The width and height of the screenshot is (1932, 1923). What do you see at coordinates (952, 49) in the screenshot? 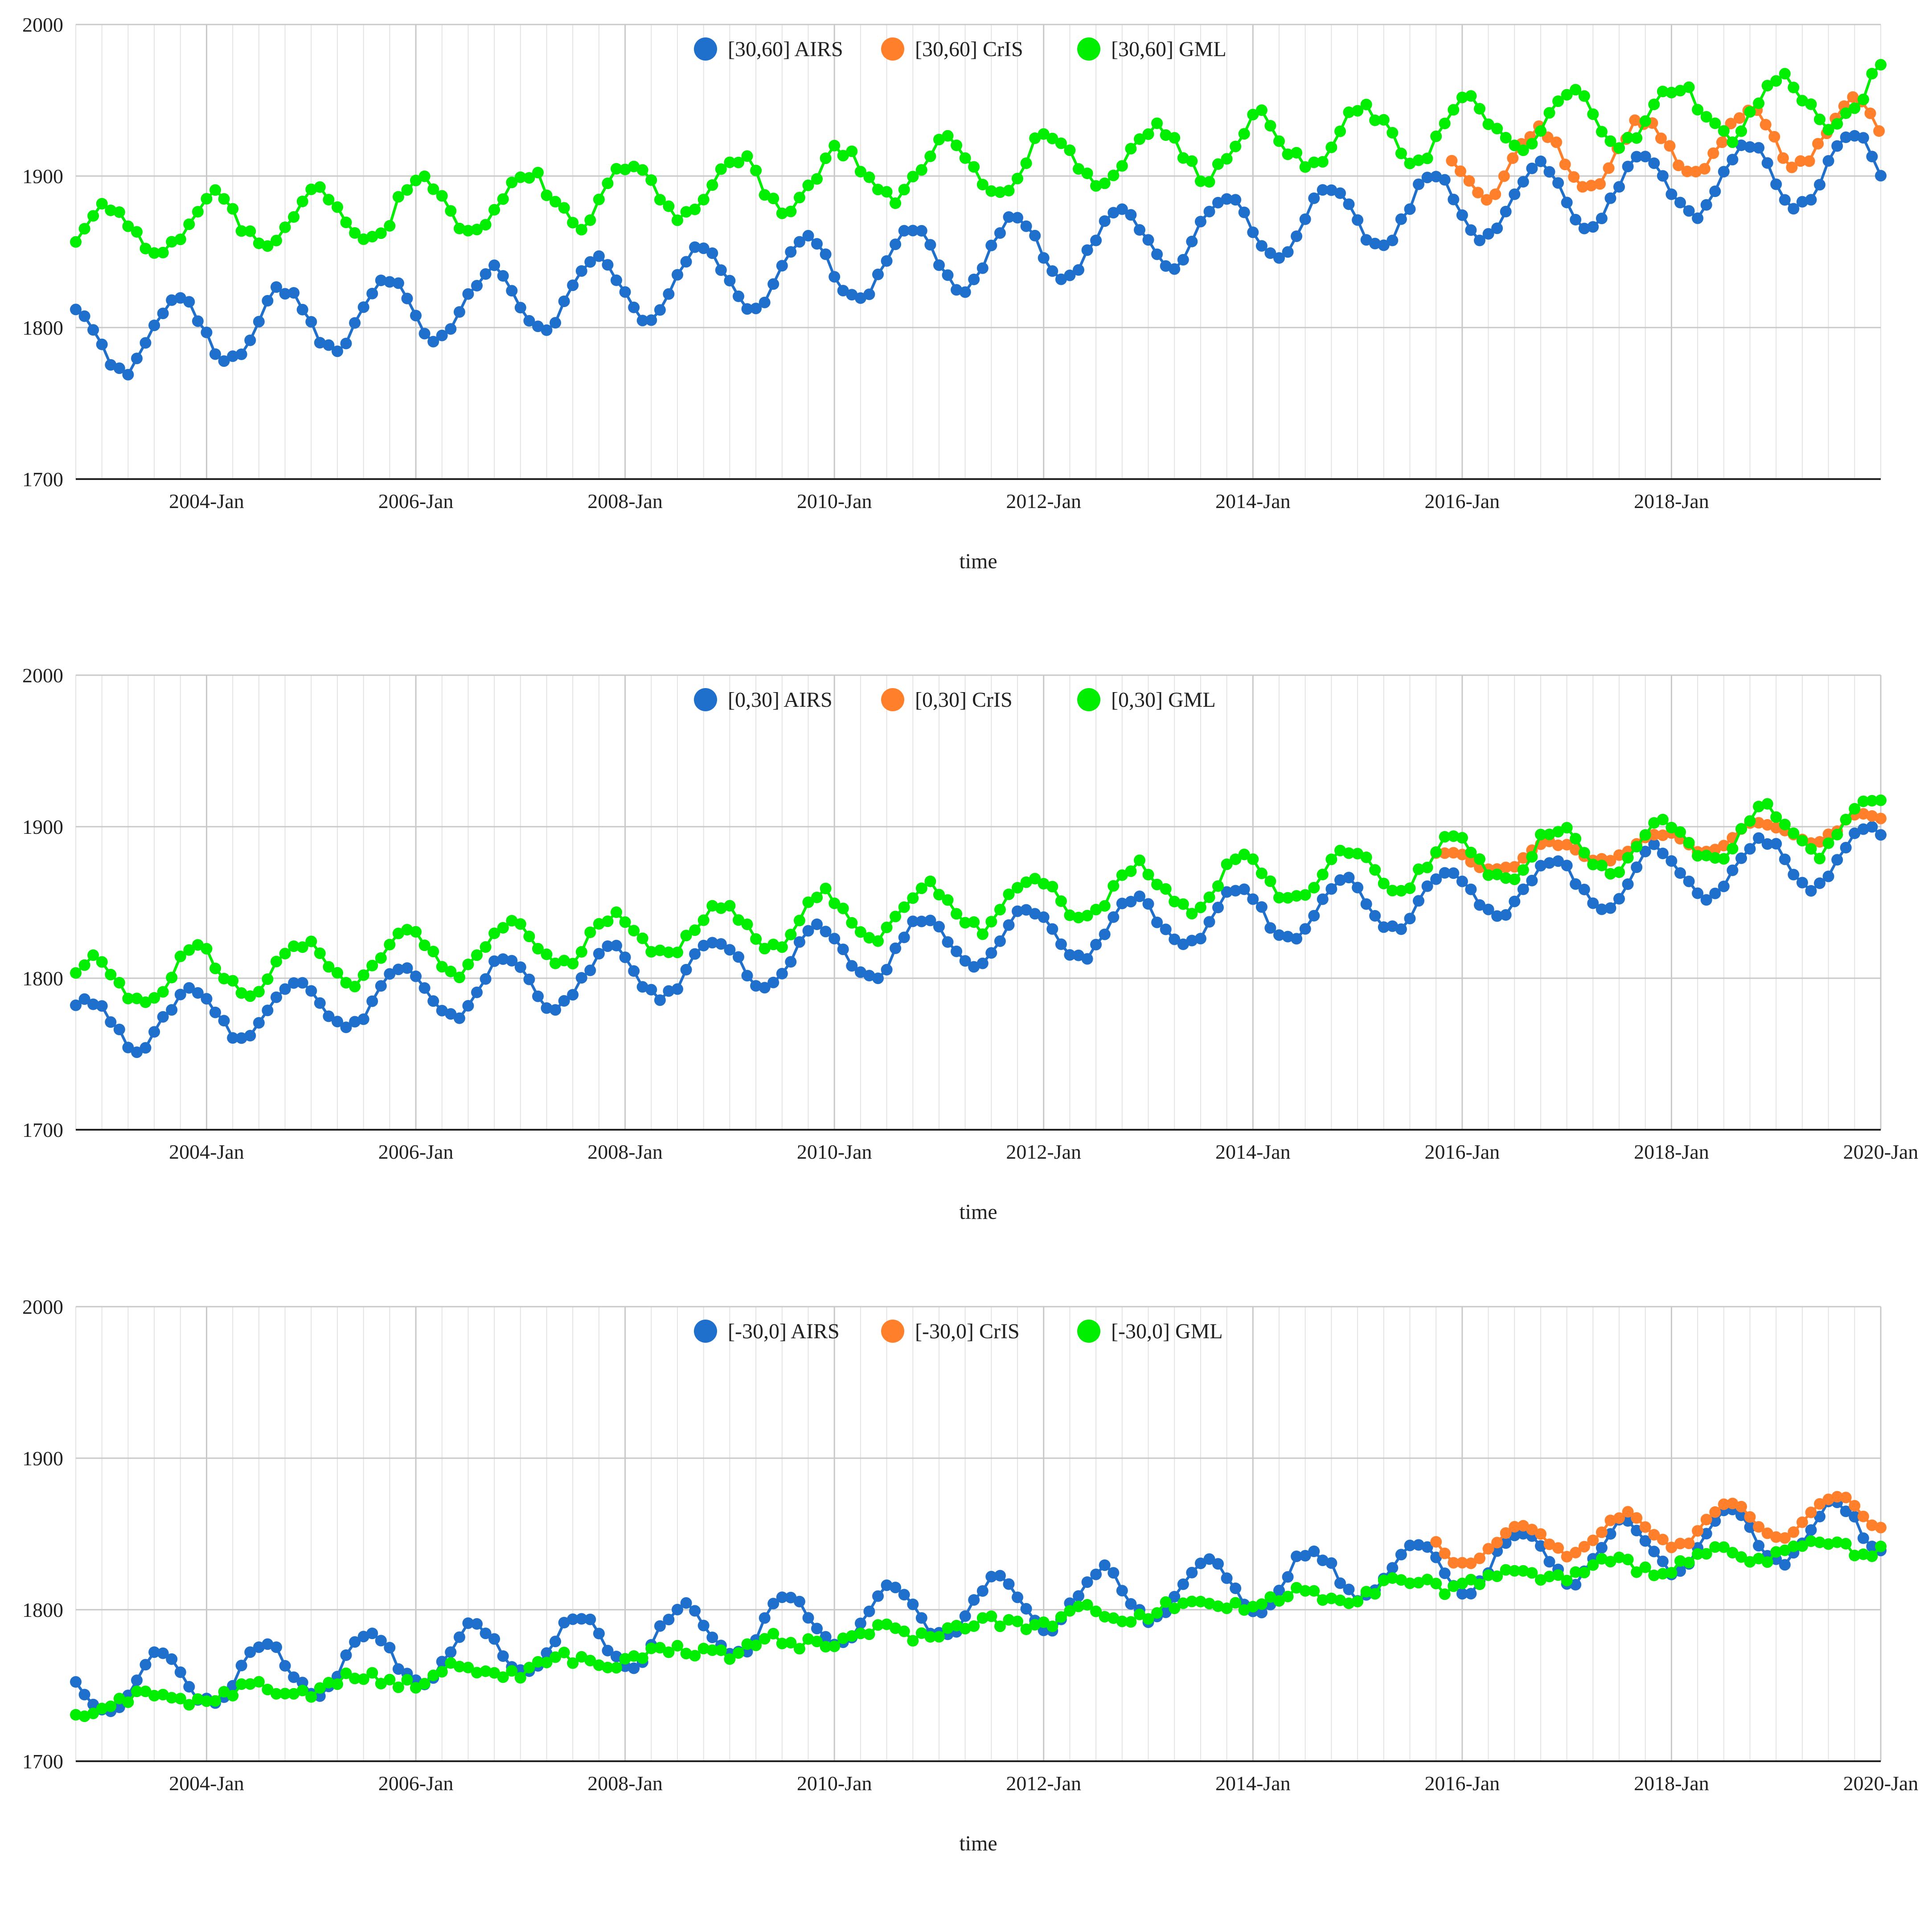
I see `legend-item-cris: [30,60] CrIS` at bounding box center [952, 49].